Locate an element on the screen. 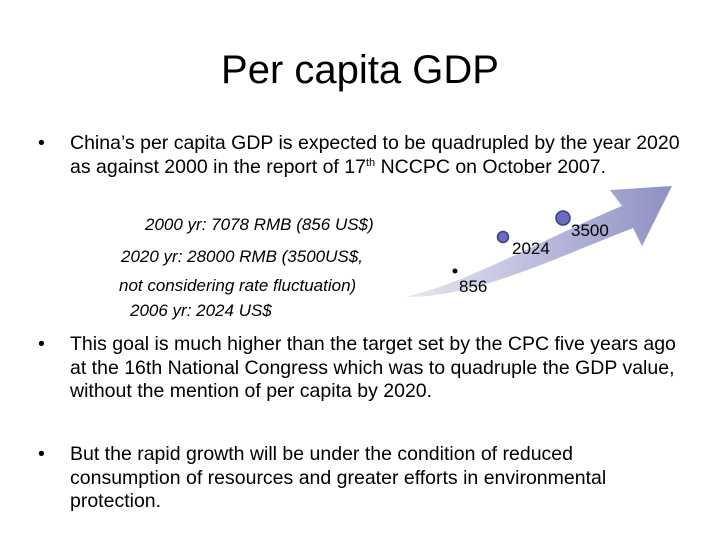  growth-marker-label: 856 is located at coordinates (473, 286).